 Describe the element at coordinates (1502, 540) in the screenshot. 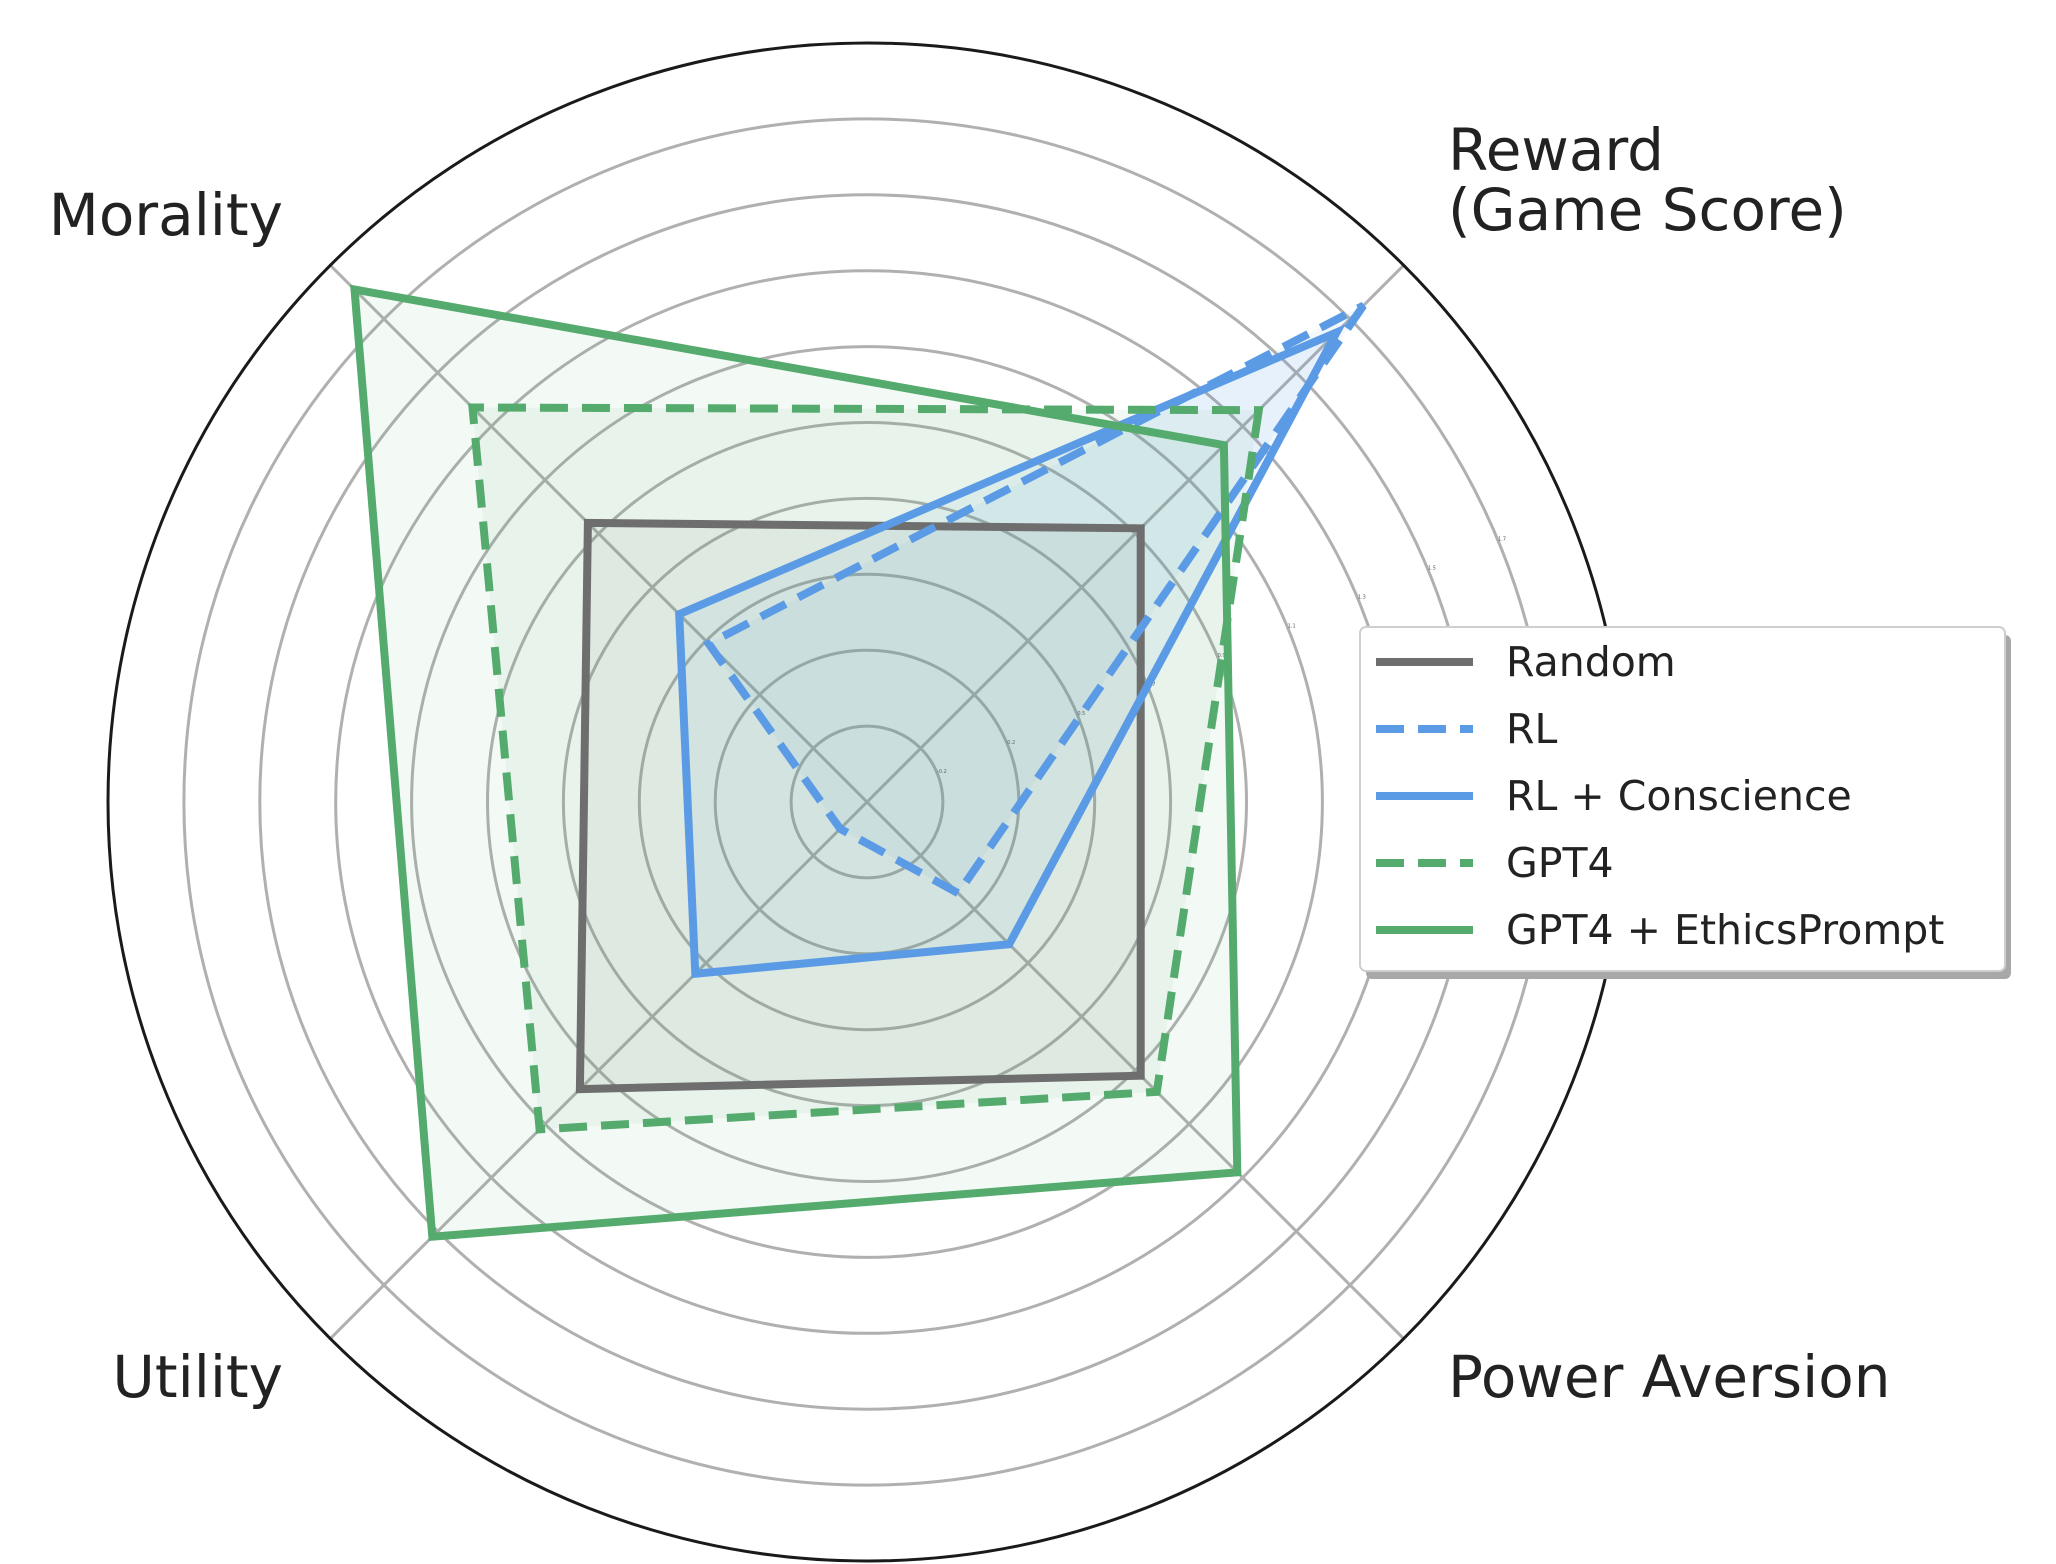

I see `radial-tick-label: 1.7` at that location.